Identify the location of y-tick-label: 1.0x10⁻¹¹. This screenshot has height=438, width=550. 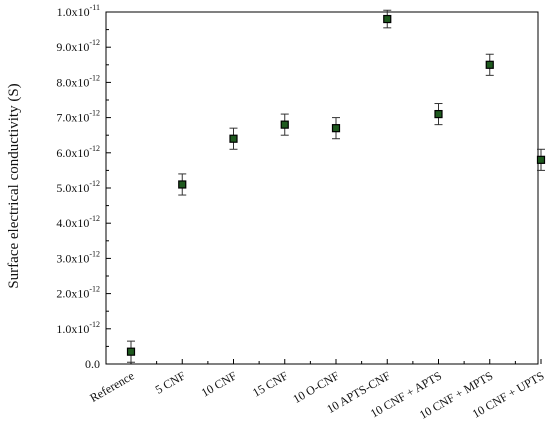
(78, 11).